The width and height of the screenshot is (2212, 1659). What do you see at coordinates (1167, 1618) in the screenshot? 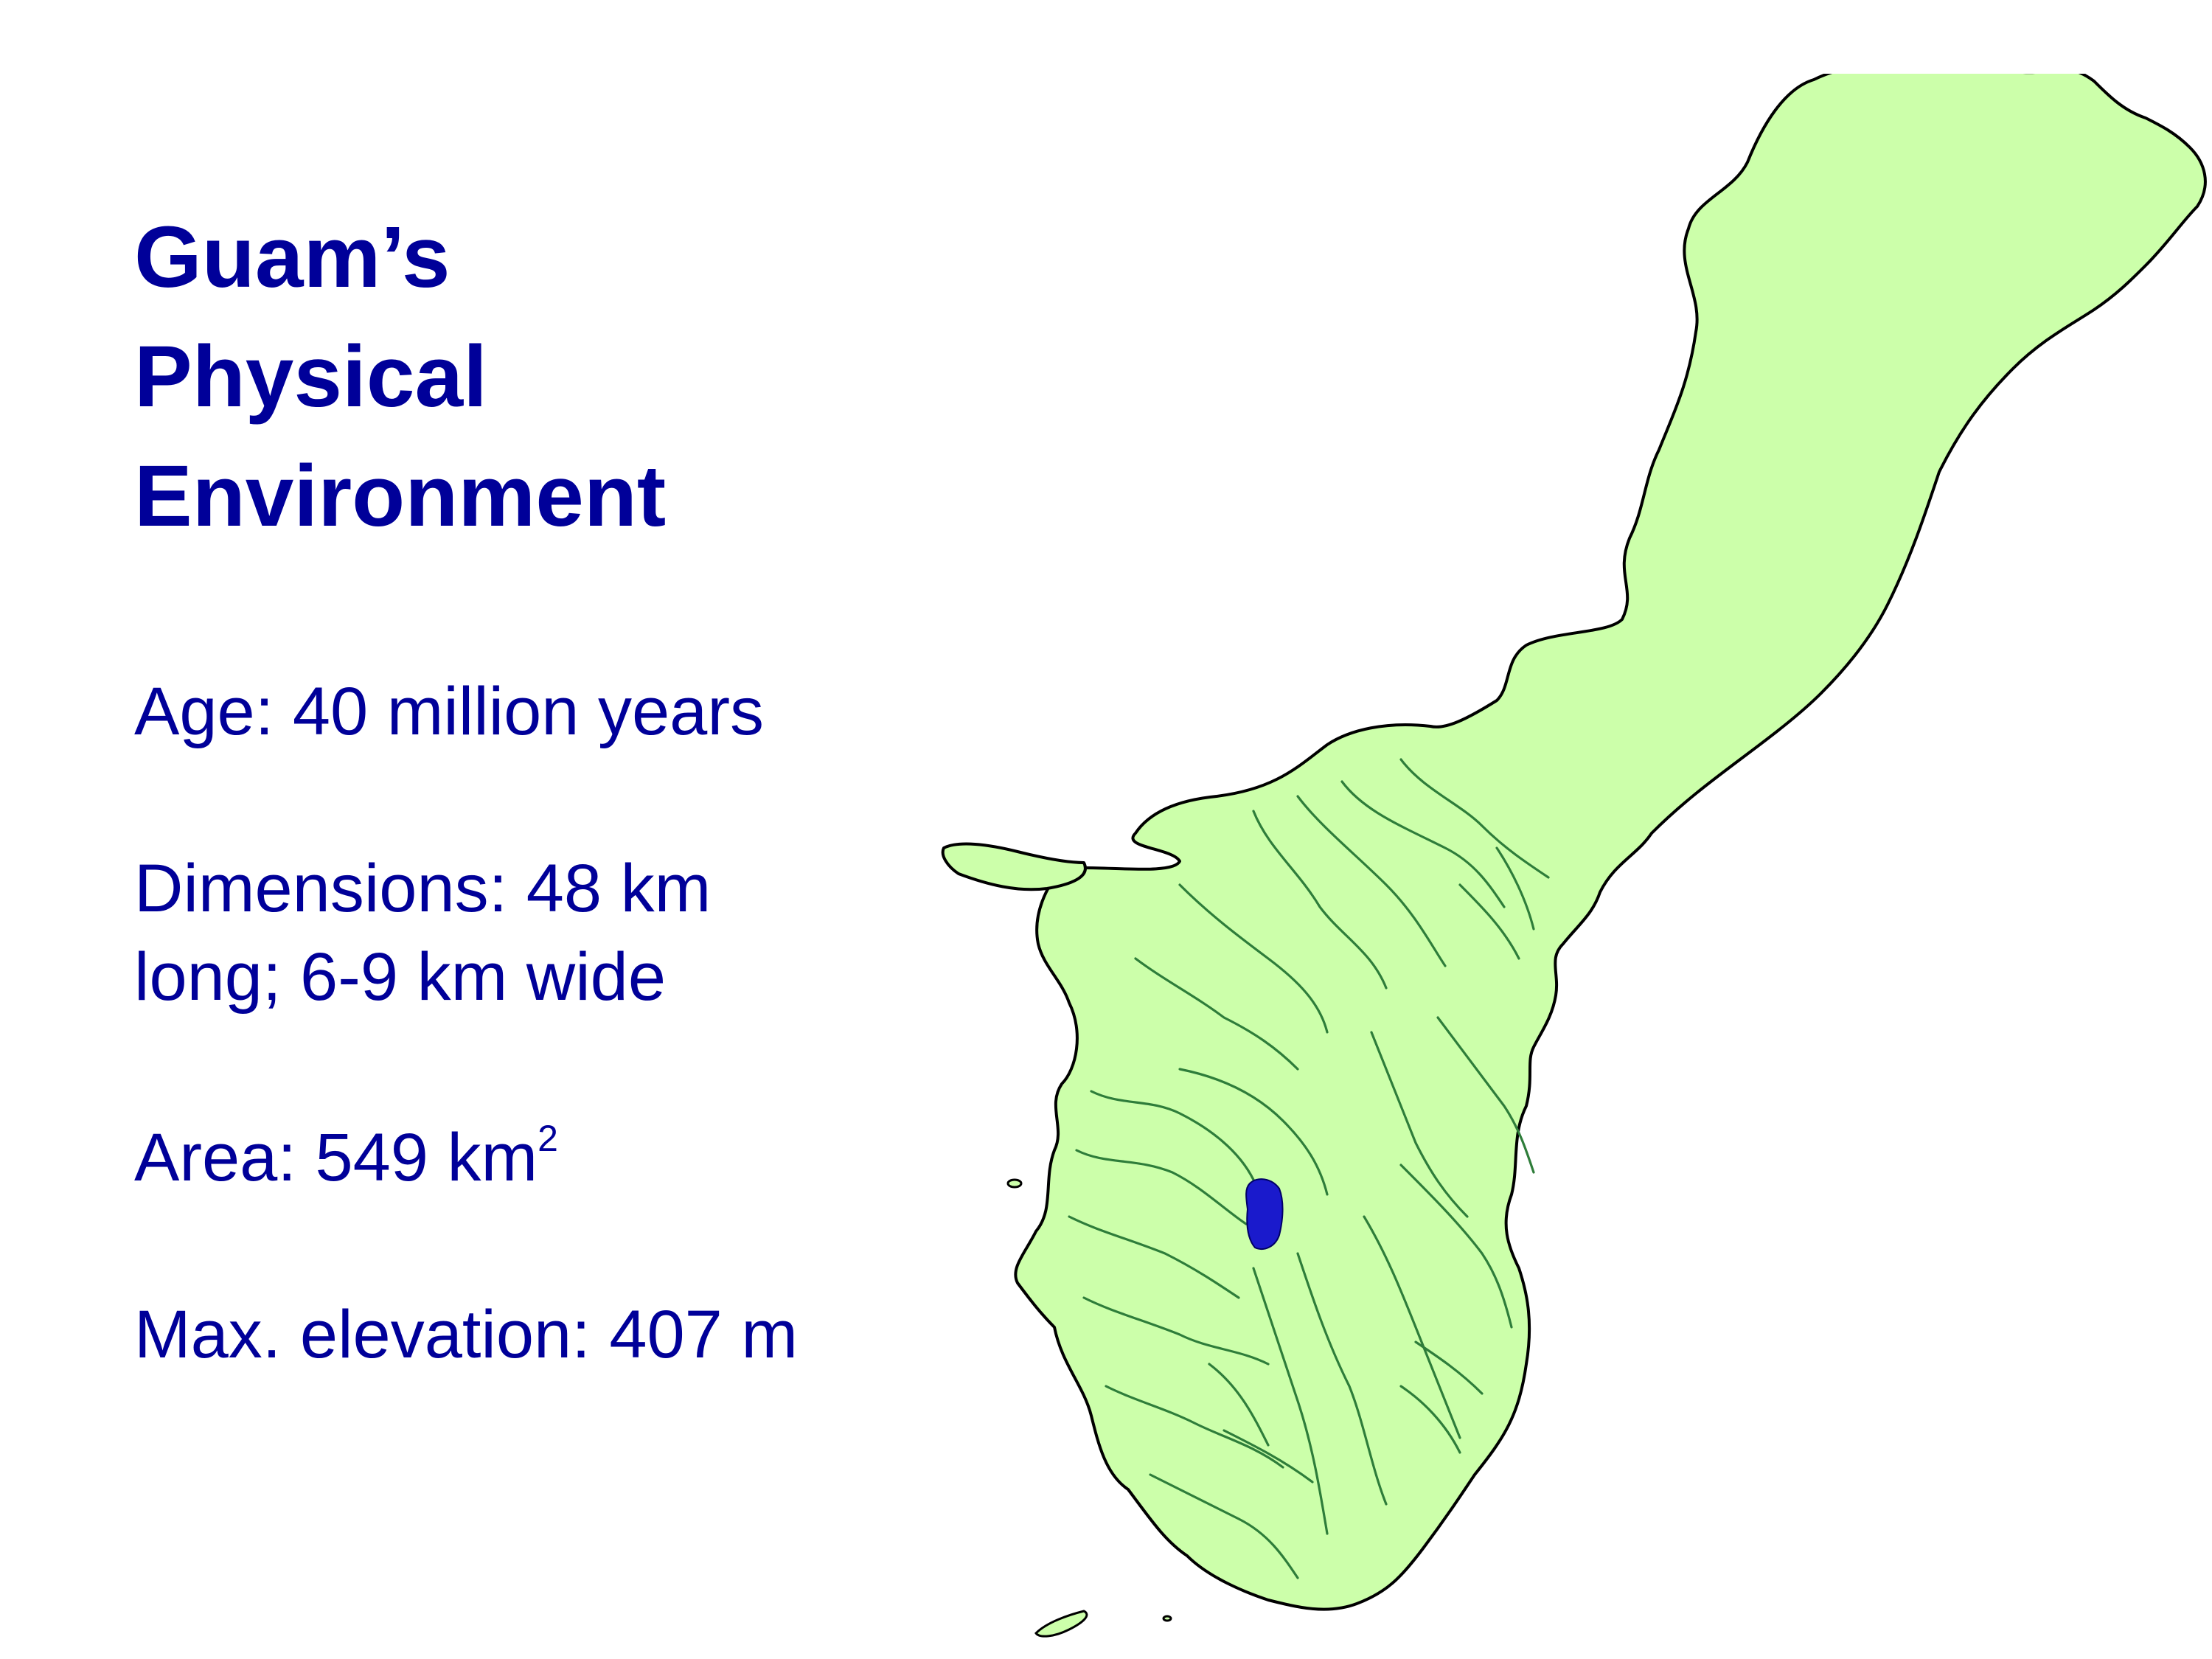
I see `southeast-islet` at bounding box center [1167, 1618].